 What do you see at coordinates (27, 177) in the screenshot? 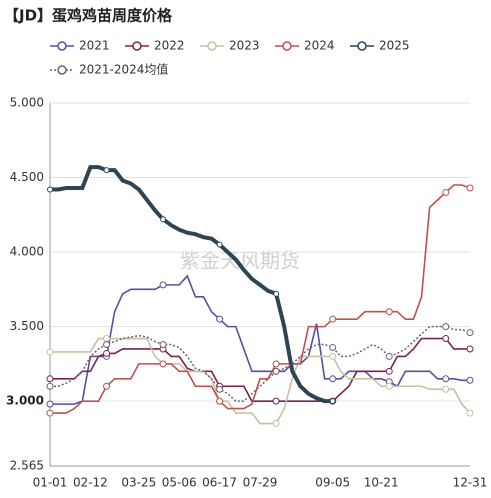
I see `y-tick-label: 4.500` at bounding box center [27, 177].